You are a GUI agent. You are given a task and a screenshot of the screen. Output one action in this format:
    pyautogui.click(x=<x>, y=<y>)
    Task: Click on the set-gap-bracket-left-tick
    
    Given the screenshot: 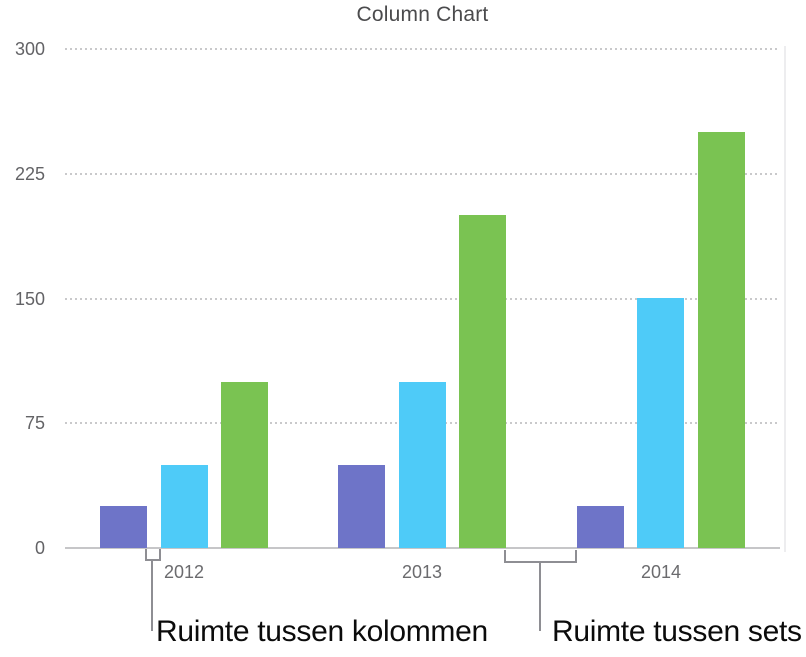 What is the action you would take?
    pyautogui.click(x=505, y=556)
    